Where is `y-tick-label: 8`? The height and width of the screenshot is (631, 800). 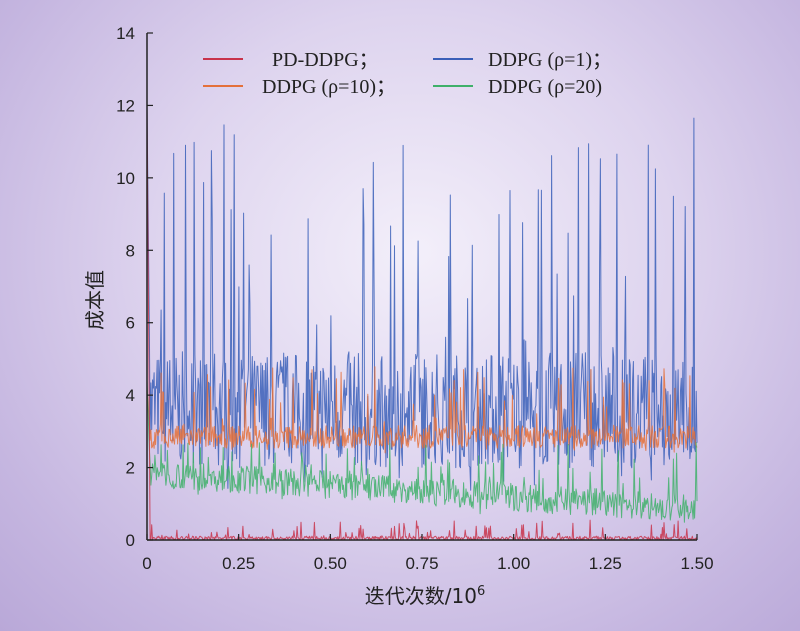 y-tick-label: 8 is located at coordinates (130, 250).